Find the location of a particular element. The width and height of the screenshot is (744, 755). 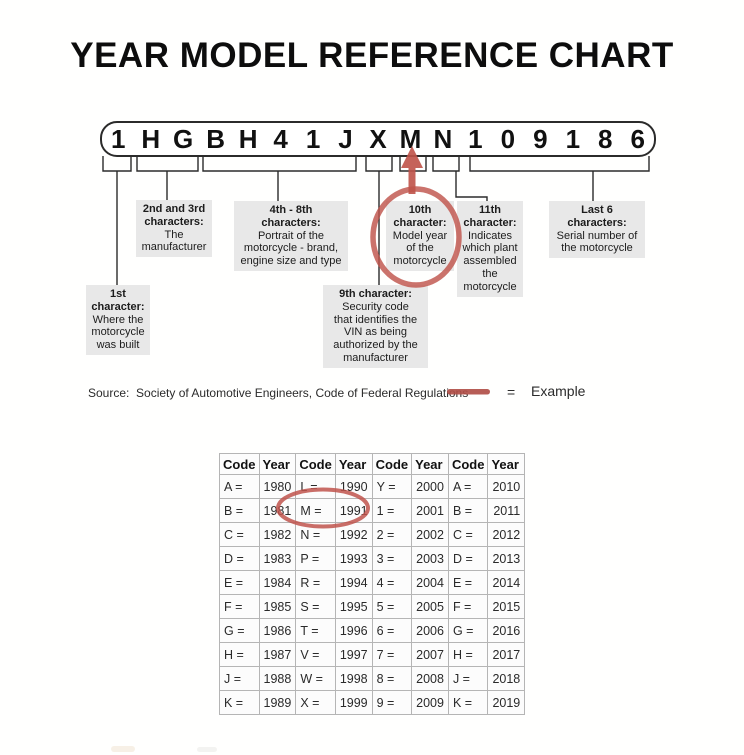

callout-2nd-3rd-characters: 2nd and 3rd characters: The manufacturer is located at coordinates (174, 229).